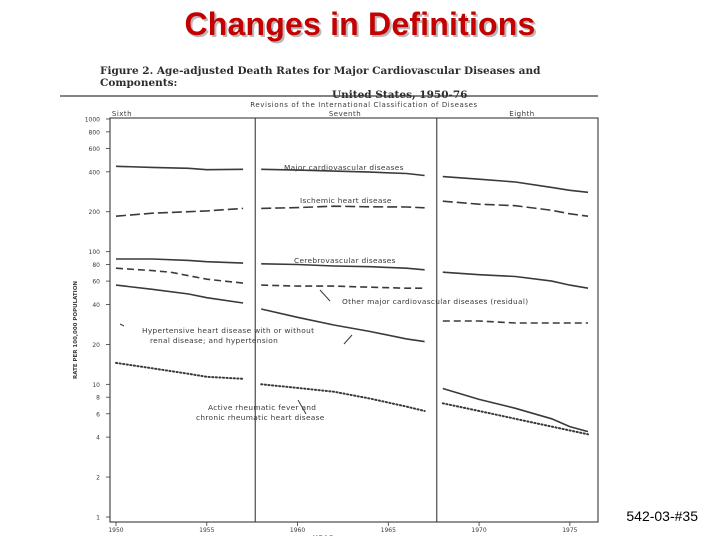  What do you see at coordinates (345, 260) in the screenshot?
I see `series-annotation: Cerebrovascular diseases` at bounding box center [345, 260].